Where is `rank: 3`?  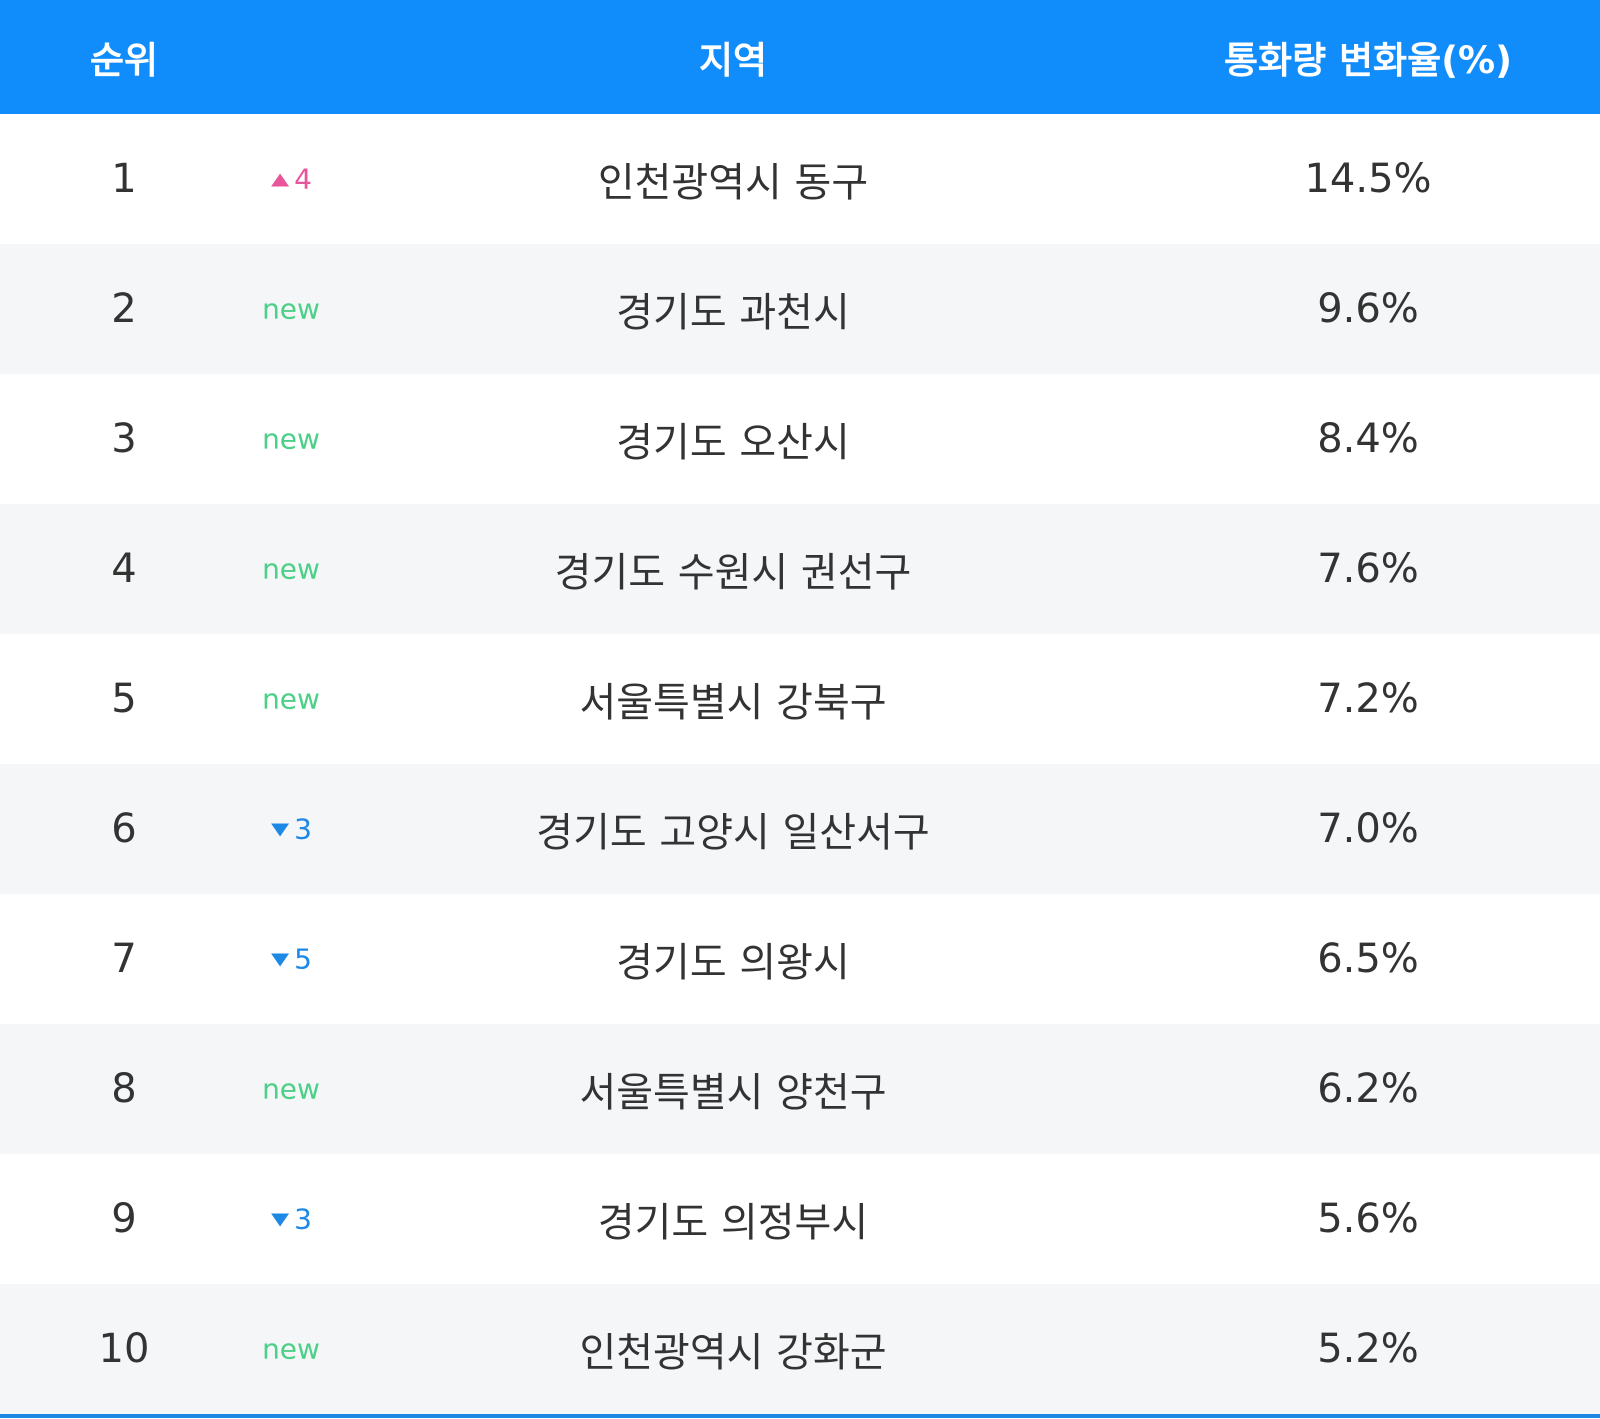
rank: 3 is located at coordinates (124, 439).